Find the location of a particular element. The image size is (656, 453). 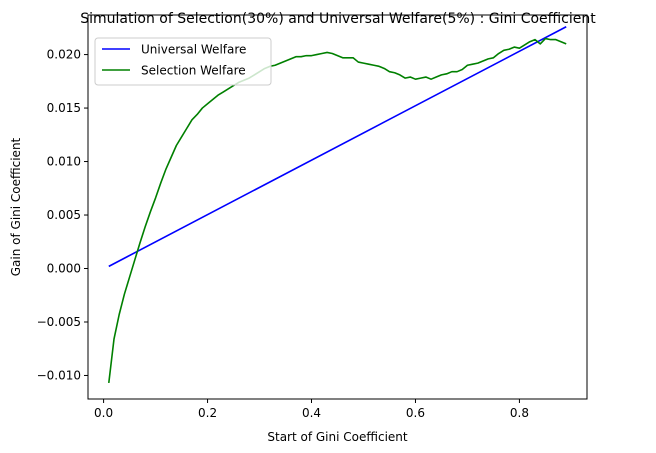

x-axis: 0.0 0.2 0.4 0.6 0.8 is located at coordinates (311, 409).